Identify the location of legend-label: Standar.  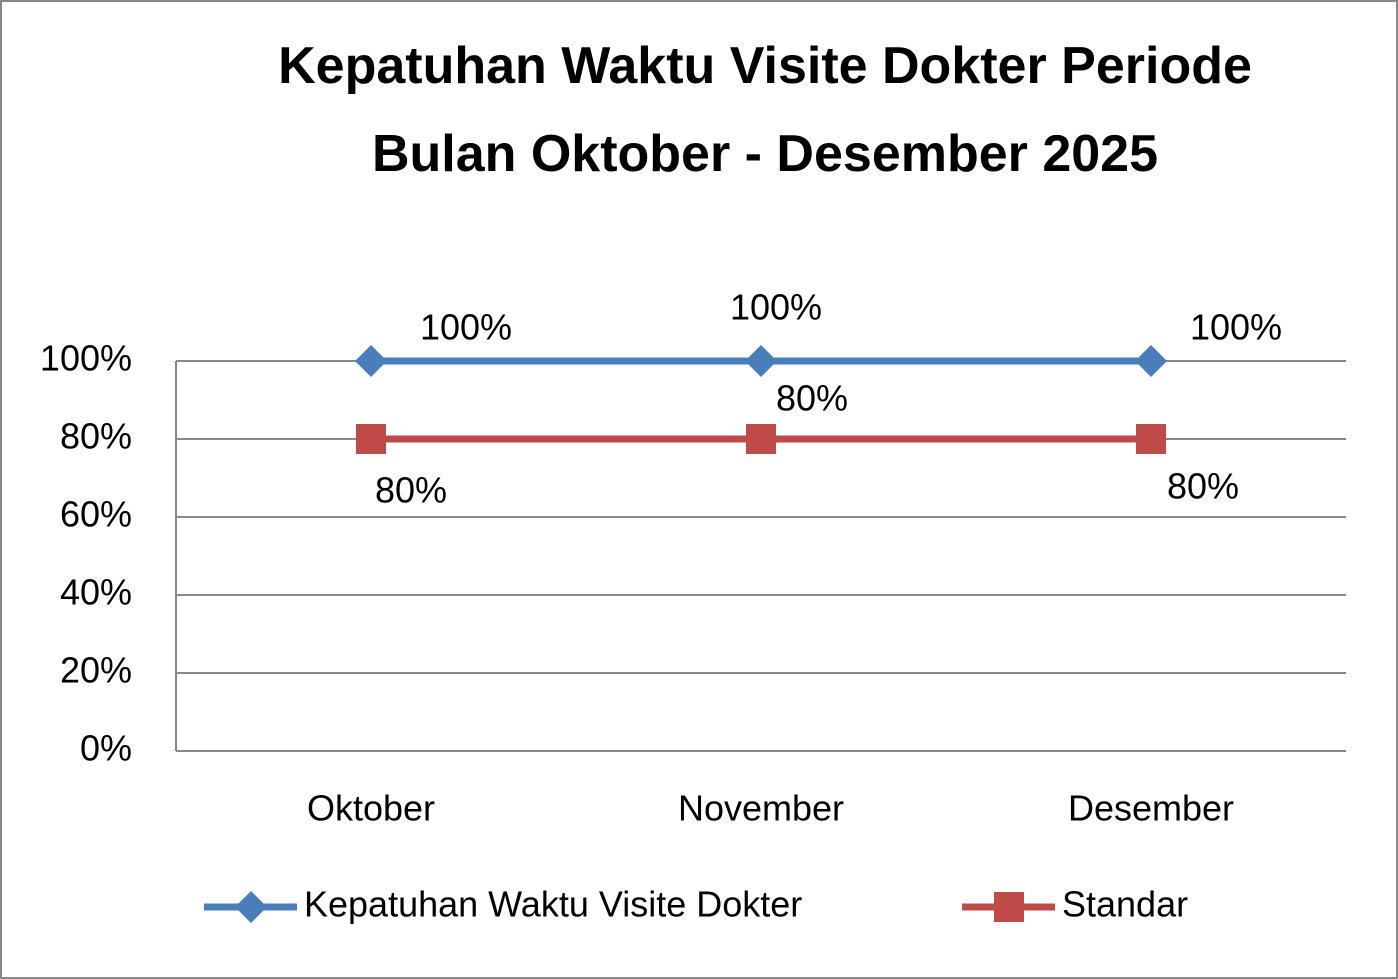
(1125, 904).